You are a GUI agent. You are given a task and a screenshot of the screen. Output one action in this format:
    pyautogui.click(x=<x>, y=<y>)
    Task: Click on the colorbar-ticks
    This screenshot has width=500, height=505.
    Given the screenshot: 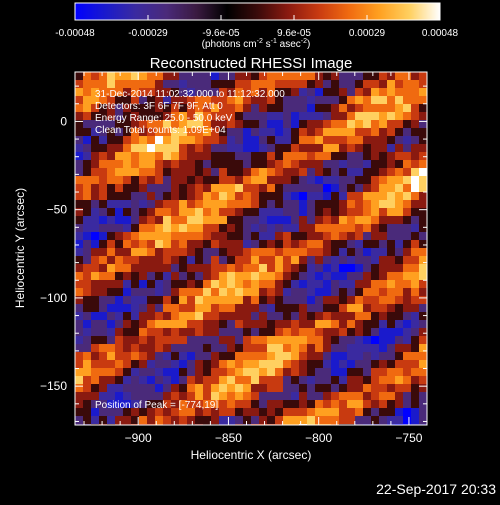 What is the action you would take?
    pyautogui.click(x=257, y=17)
    